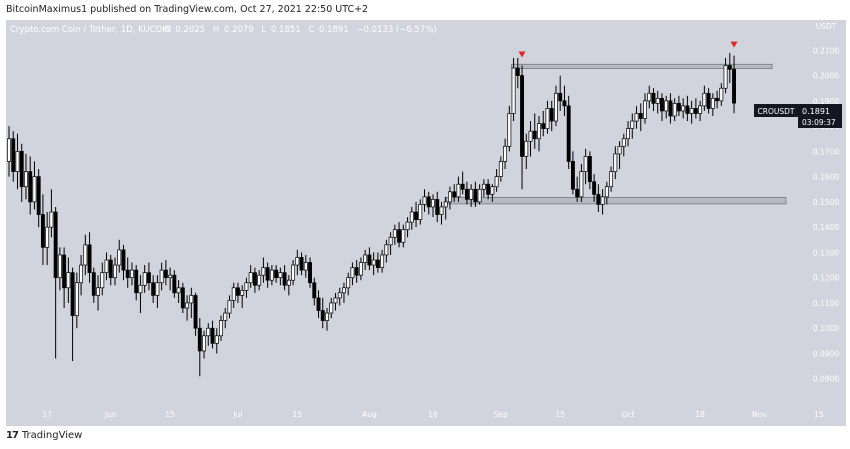  Describe the element at coordinates (826, 76) in the screenshot. I see `y-tick-label: 0.2000` at that location.